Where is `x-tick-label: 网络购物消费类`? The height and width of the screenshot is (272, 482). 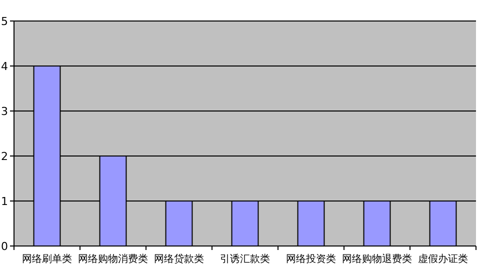 x-tick-label: 网络购物消费类 is located at coordinates (113, 259).